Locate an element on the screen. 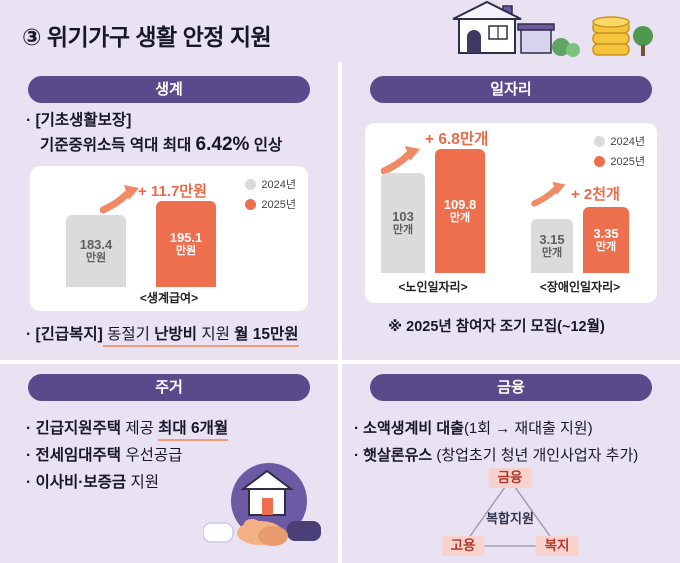  bar-group-livelihood: 183.4 만원 195.1 만원 is located at coordinates (141, 244).